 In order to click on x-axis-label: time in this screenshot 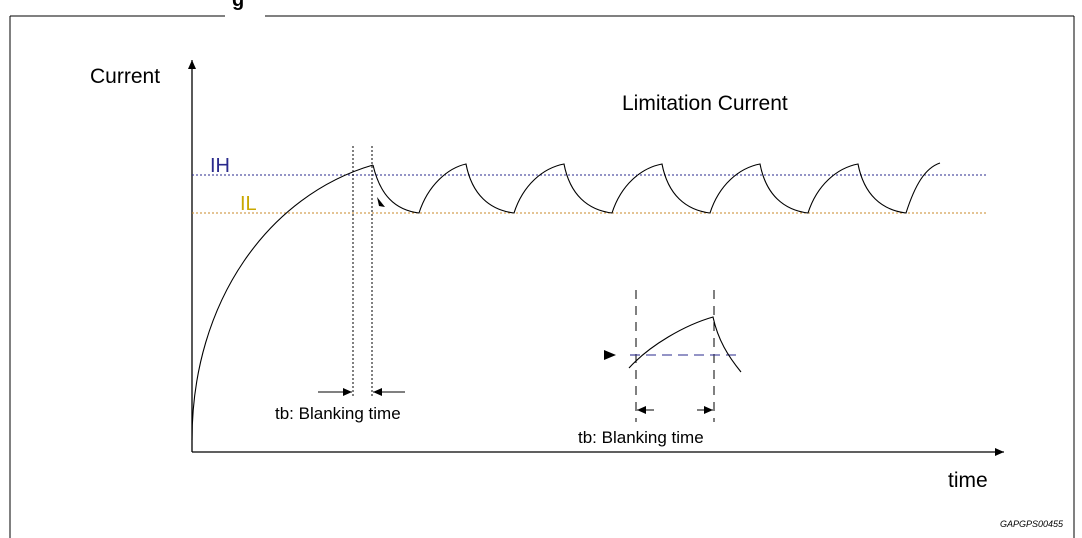, I will do `click(968, 480)`.